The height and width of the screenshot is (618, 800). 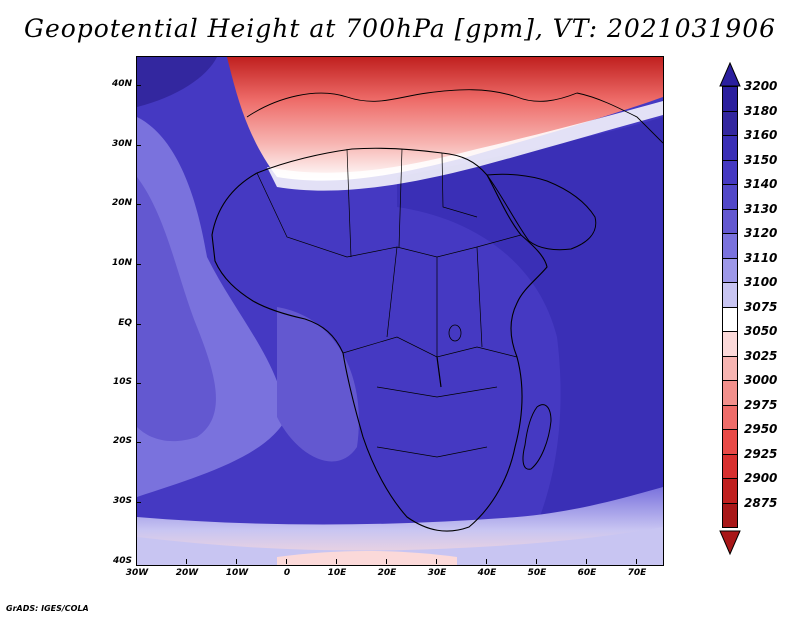 I want to click on colorbar-level-label: 2875, so click(x=761, y=502).